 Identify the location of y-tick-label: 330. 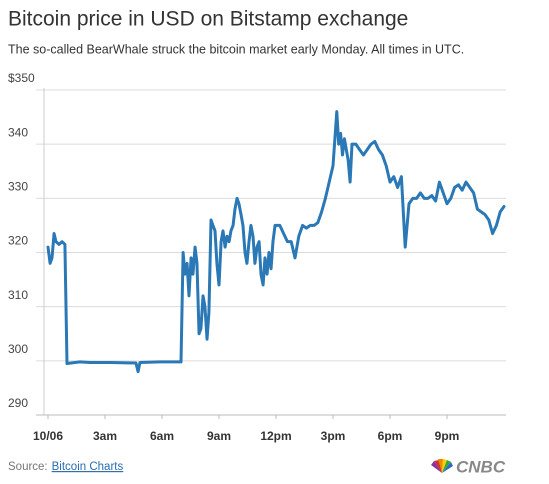
(18, 187).